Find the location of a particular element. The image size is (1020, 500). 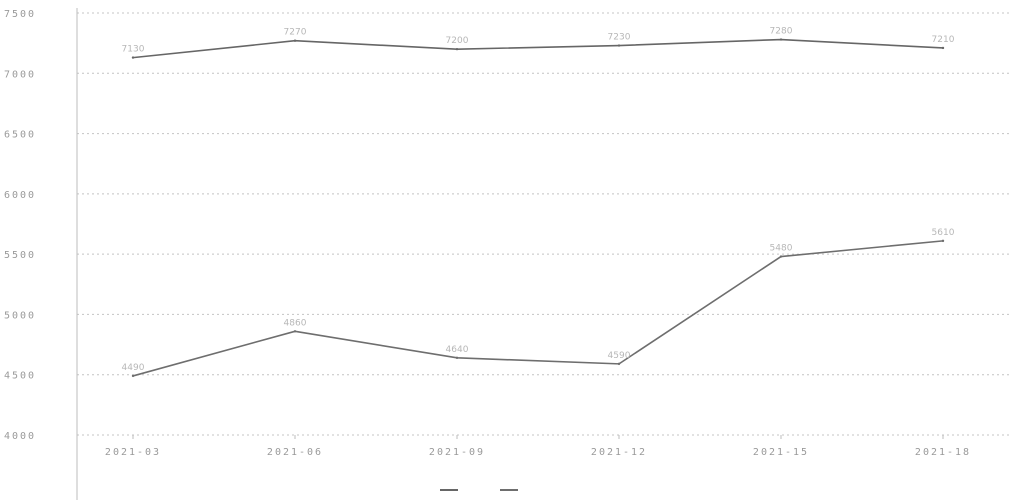

series-2-data-label: 4490 is located at coordinates (133, 368).